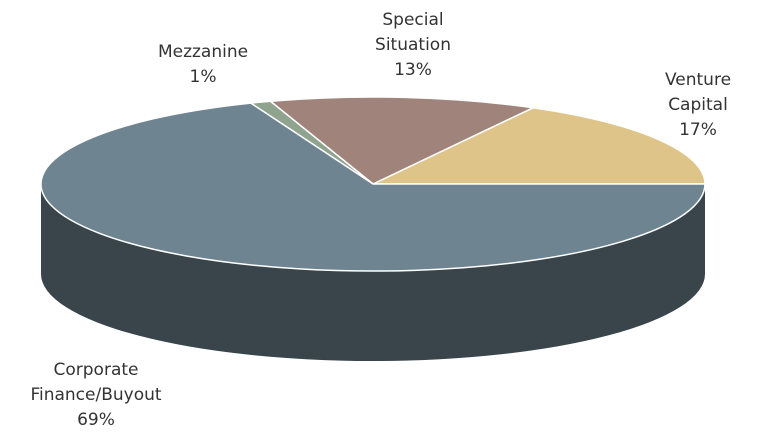 This screenshot has height=442, width=757. Describe the element at coordinates (96, 382) in the screenshot. I see `category-label: Corporate Finance/Buyout` at that location.